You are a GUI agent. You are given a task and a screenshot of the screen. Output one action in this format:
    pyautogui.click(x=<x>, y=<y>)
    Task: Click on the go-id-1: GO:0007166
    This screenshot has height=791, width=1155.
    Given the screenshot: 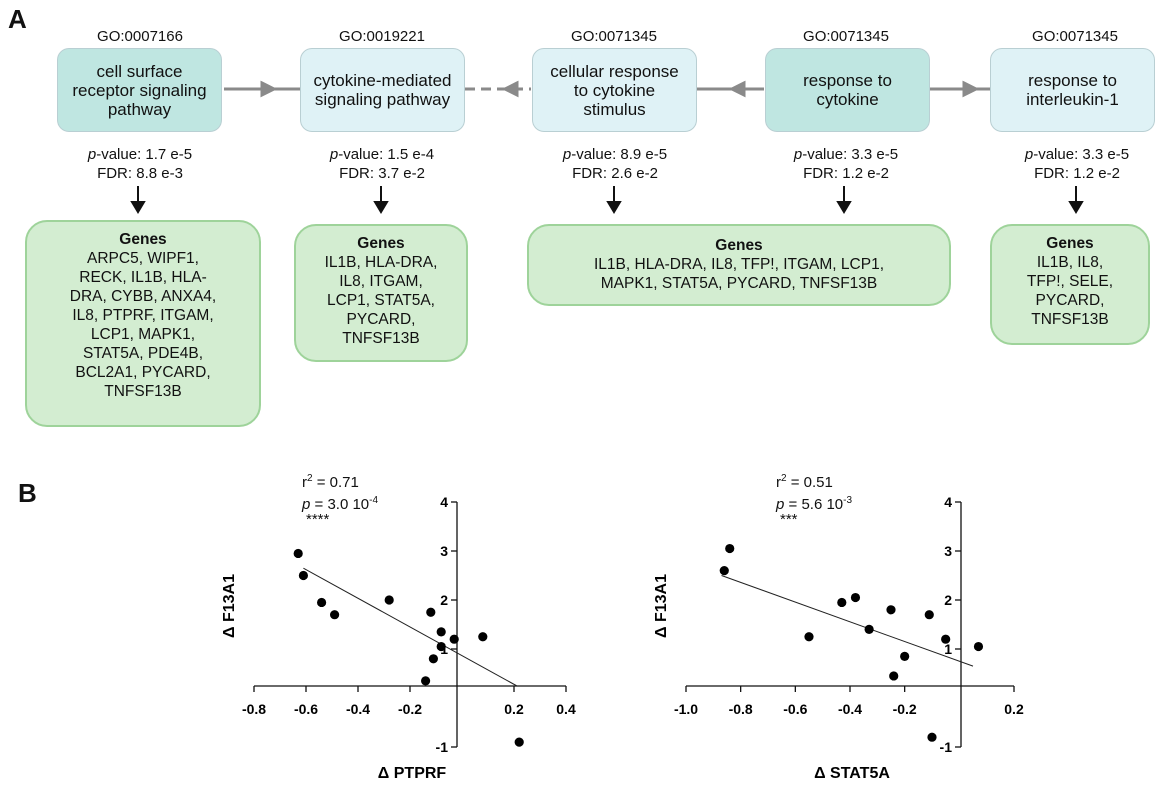 What is the action you would take?
    pyautogui.click(x=140, y=36)
    